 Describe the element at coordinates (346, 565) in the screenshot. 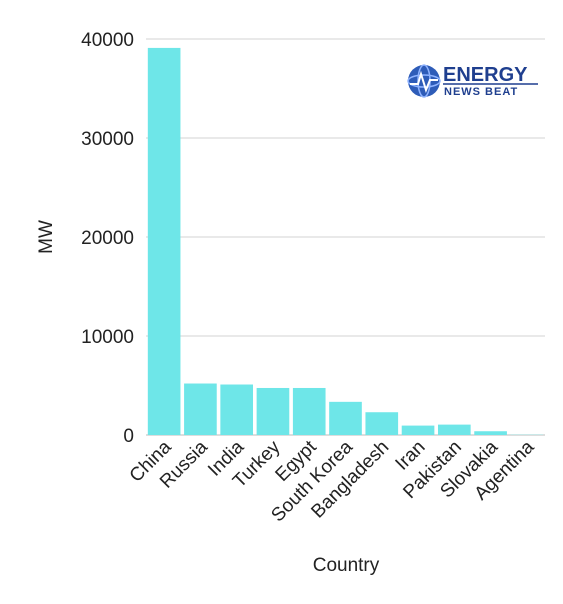

I see `x-axis-title: Country` at that location.